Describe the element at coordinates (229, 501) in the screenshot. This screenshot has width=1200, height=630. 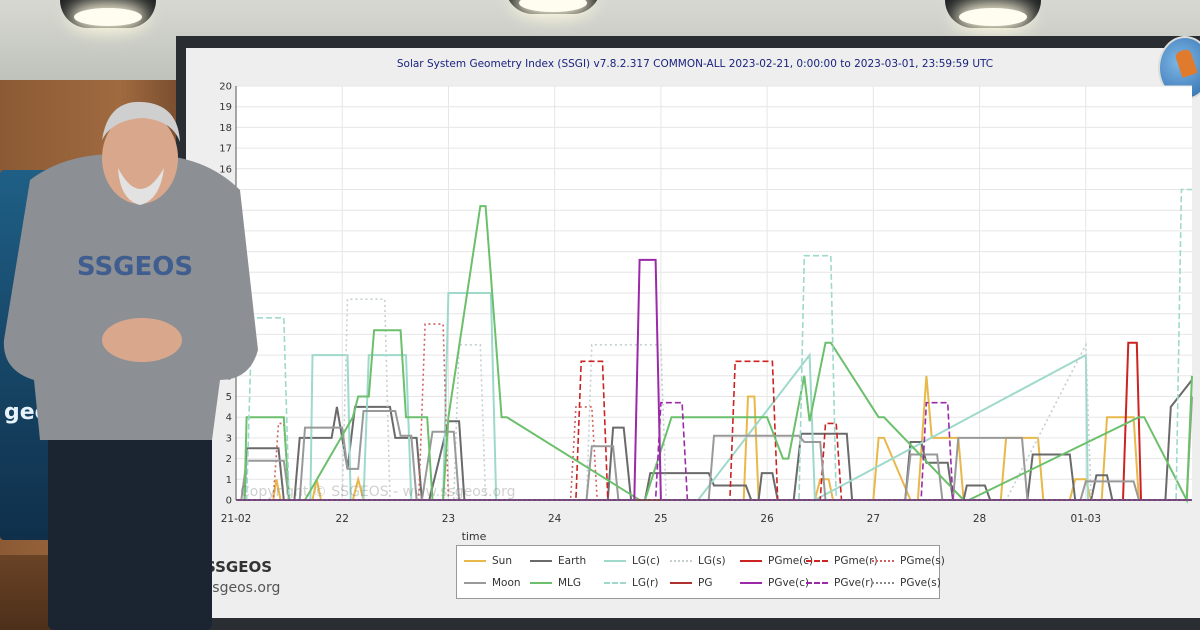
I see `y-tick-label: 0` at that location.